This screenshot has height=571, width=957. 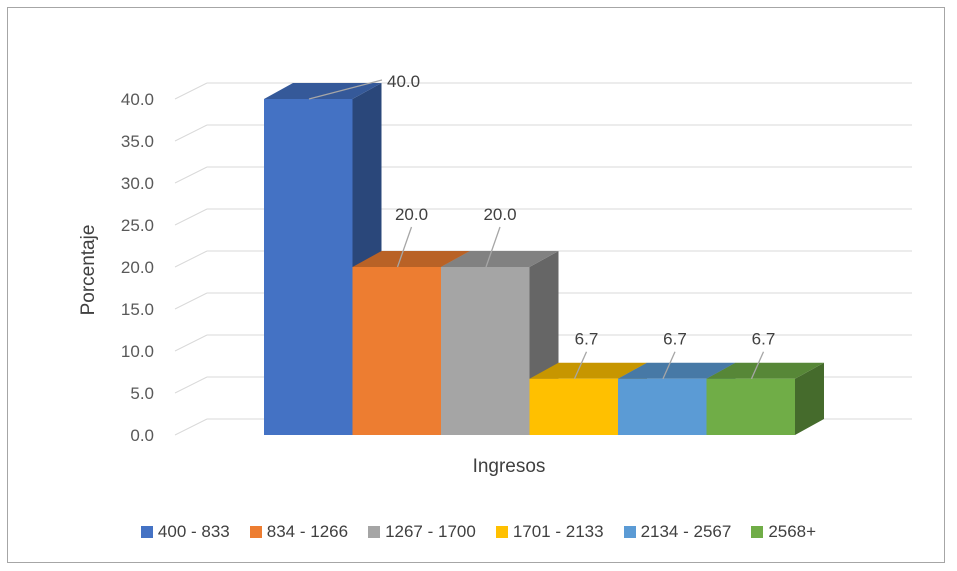 I want to click on legend-label: 1701 - 2133, so click(x=558, y=531).